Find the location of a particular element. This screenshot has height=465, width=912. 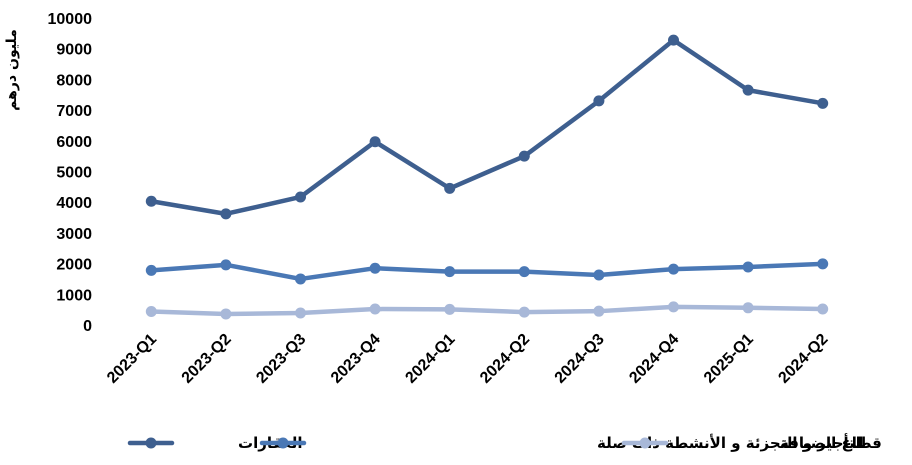

y-tick-label: 10000 is located at coordinates (70, 19).